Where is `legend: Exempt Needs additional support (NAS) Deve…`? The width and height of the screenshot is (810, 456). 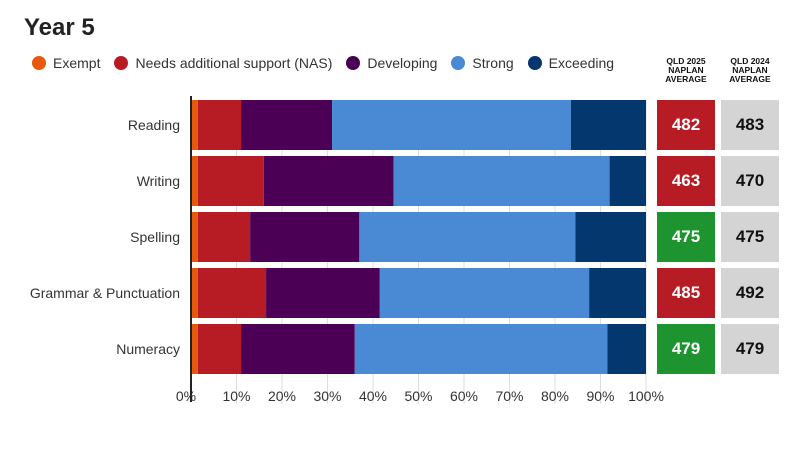 legend: Exempt Needs additional support (NAS) Deve… is located at coordinates (330, 63).